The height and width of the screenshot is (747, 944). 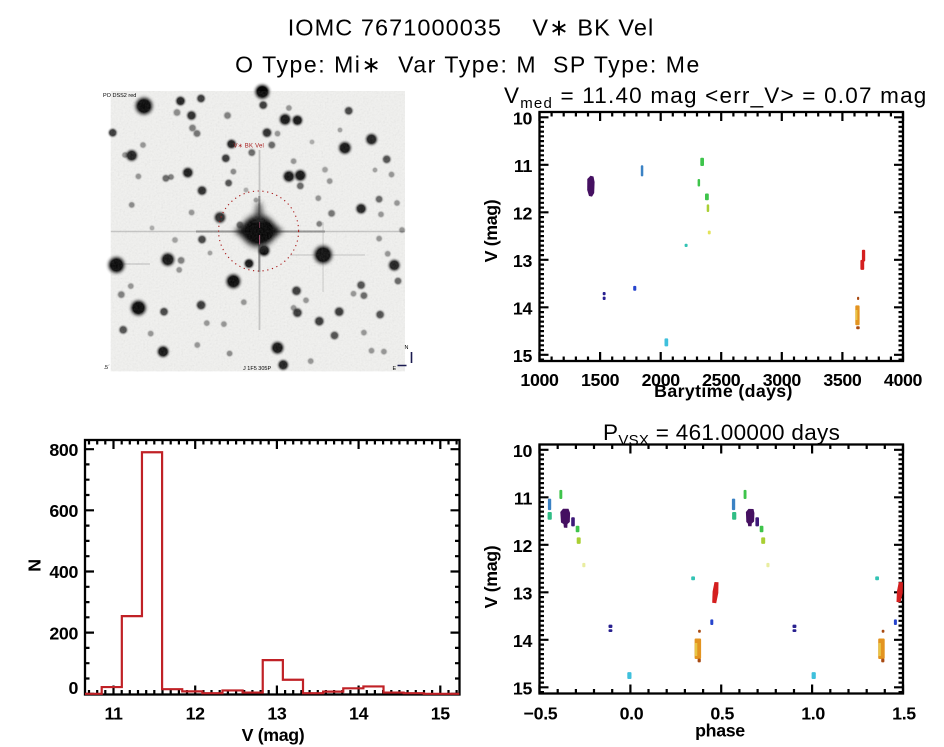 What do you see at coordinates (119, 96) in the screenshot?
I see `svg-text: PO DSS2 red` at bounding box center [119, 96].